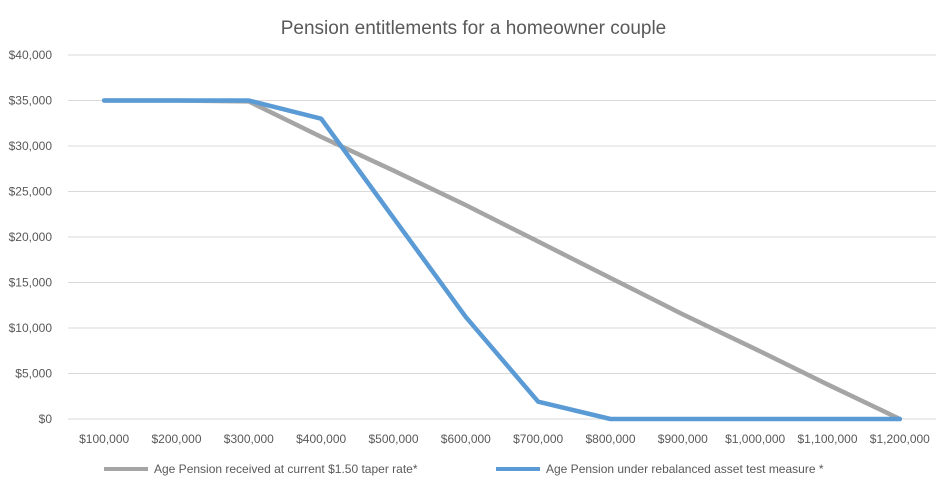 Image resolution: width=947 pixels, height=499 pixels. What do you see at coordinates (31, 146) in the screenshot?
I see `y-tick-label: $30,000` at bounding box center [31, 146].